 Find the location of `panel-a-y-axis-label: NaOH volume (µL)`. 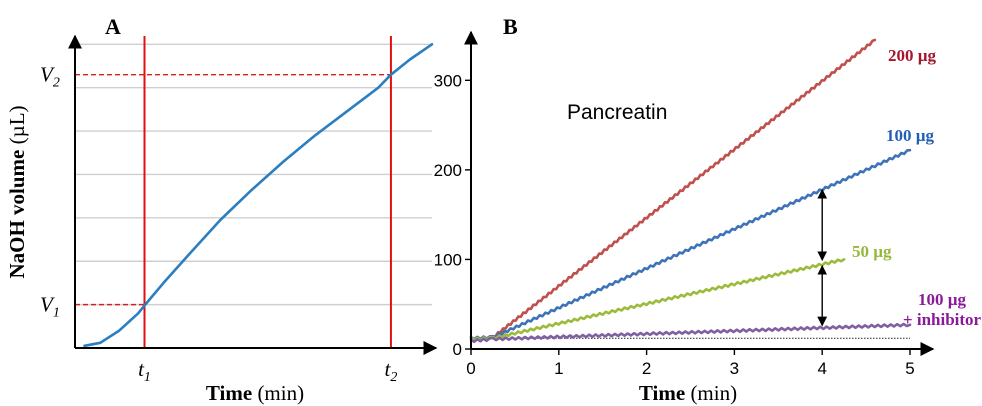

panel-a-y-axis-label: NaOH volume (µL) is located at coordinates (17, 191).